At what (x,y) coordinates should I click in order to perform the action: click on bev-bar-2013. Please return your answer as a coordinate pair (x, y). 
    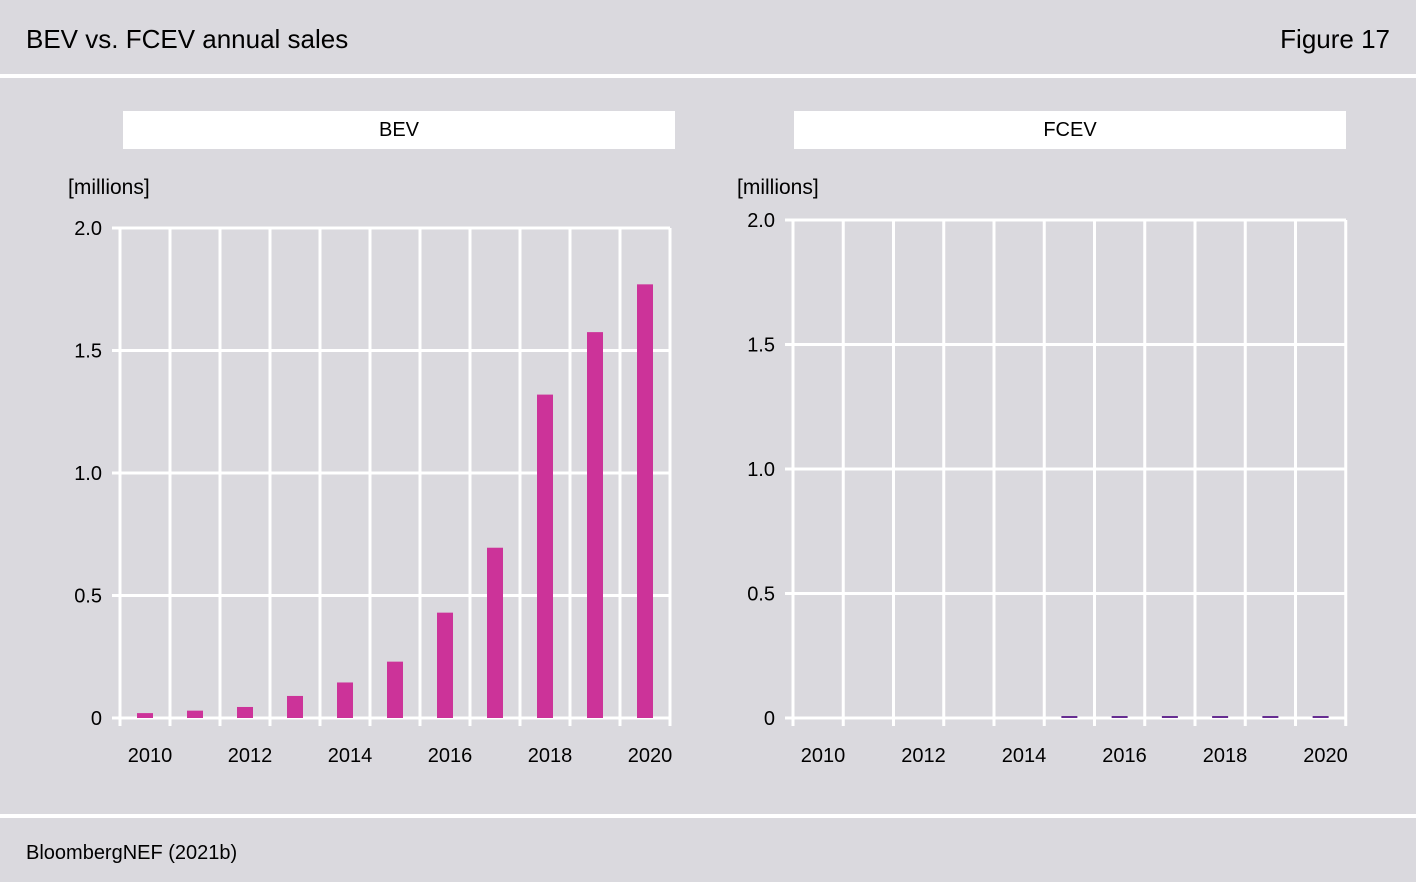
    Looking at the image, I should click on (295, 706).